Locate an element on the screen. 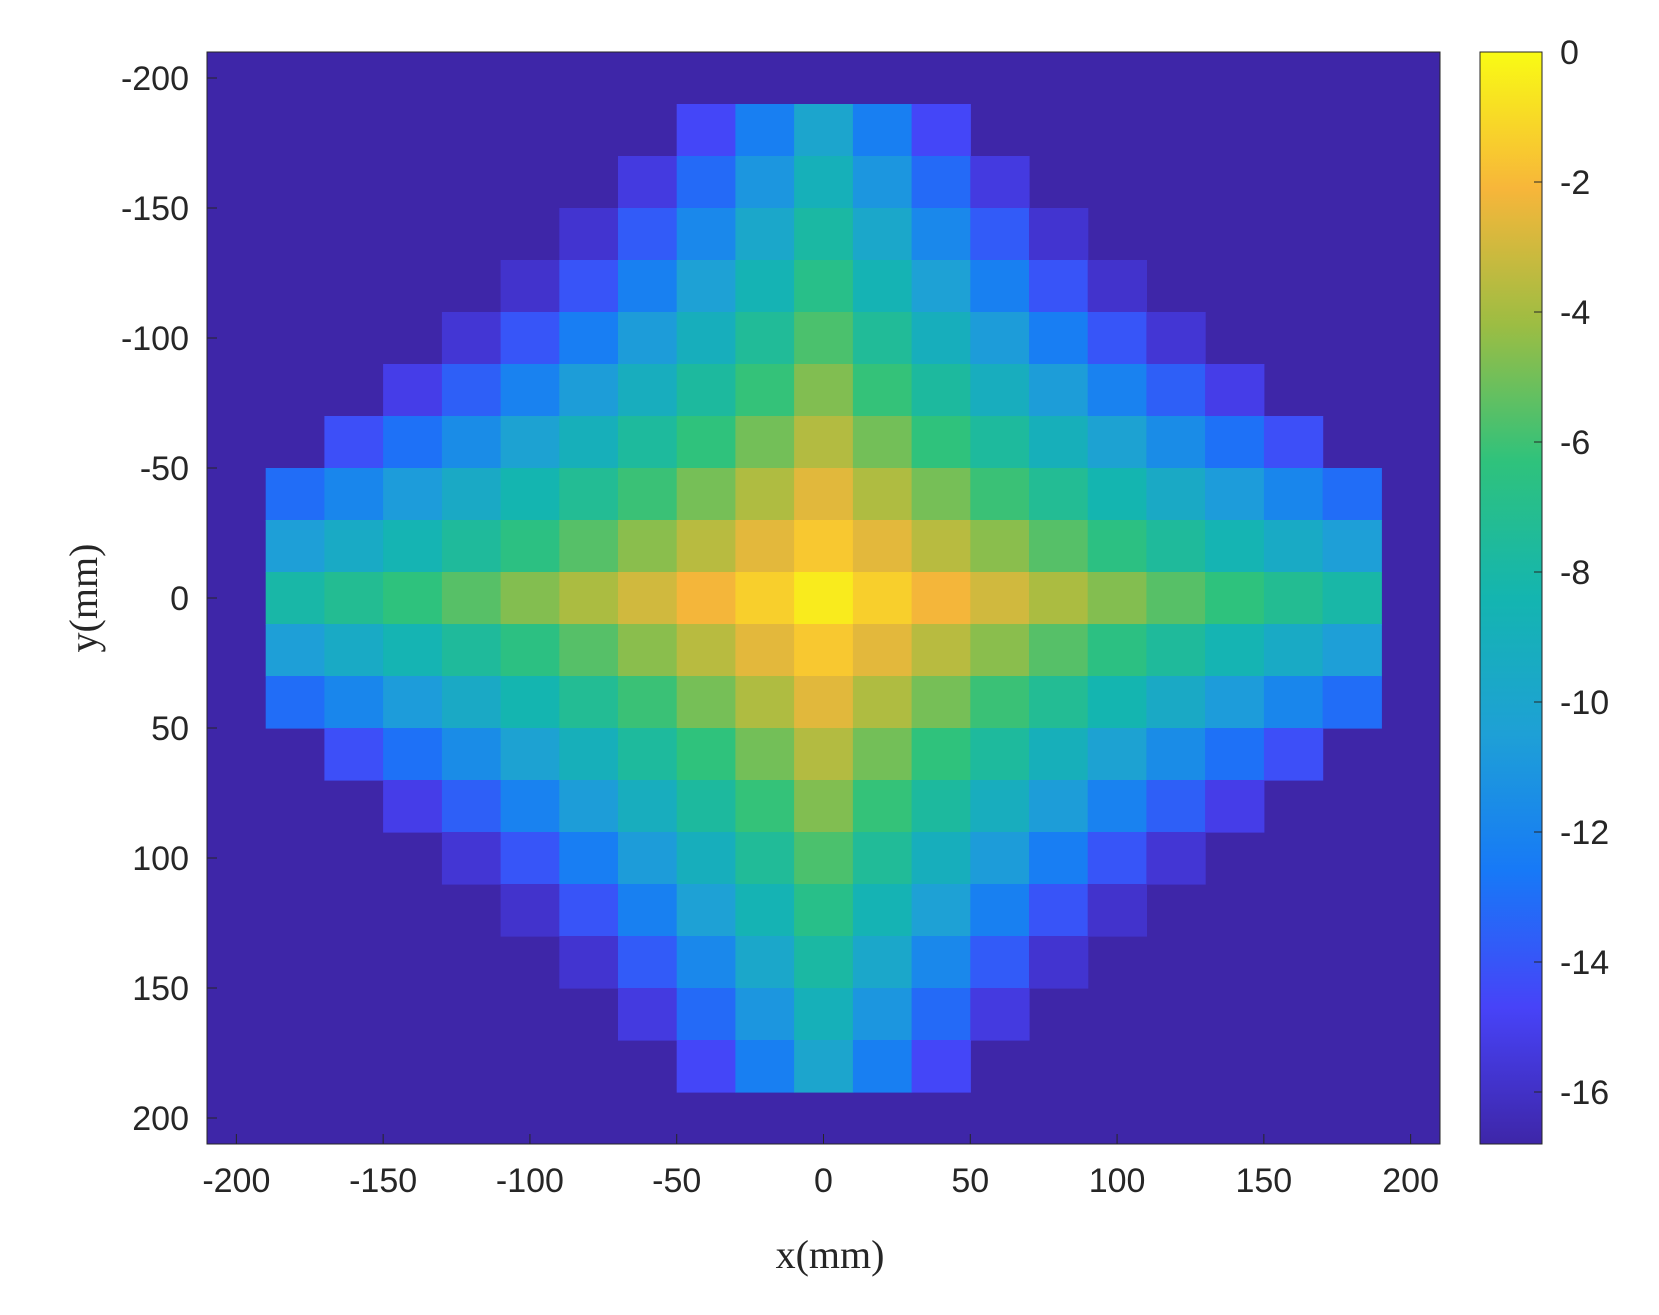 This screenshot has height=1315, width=1659. x-tick-label: 50 is located at coordinates (970, 1181).